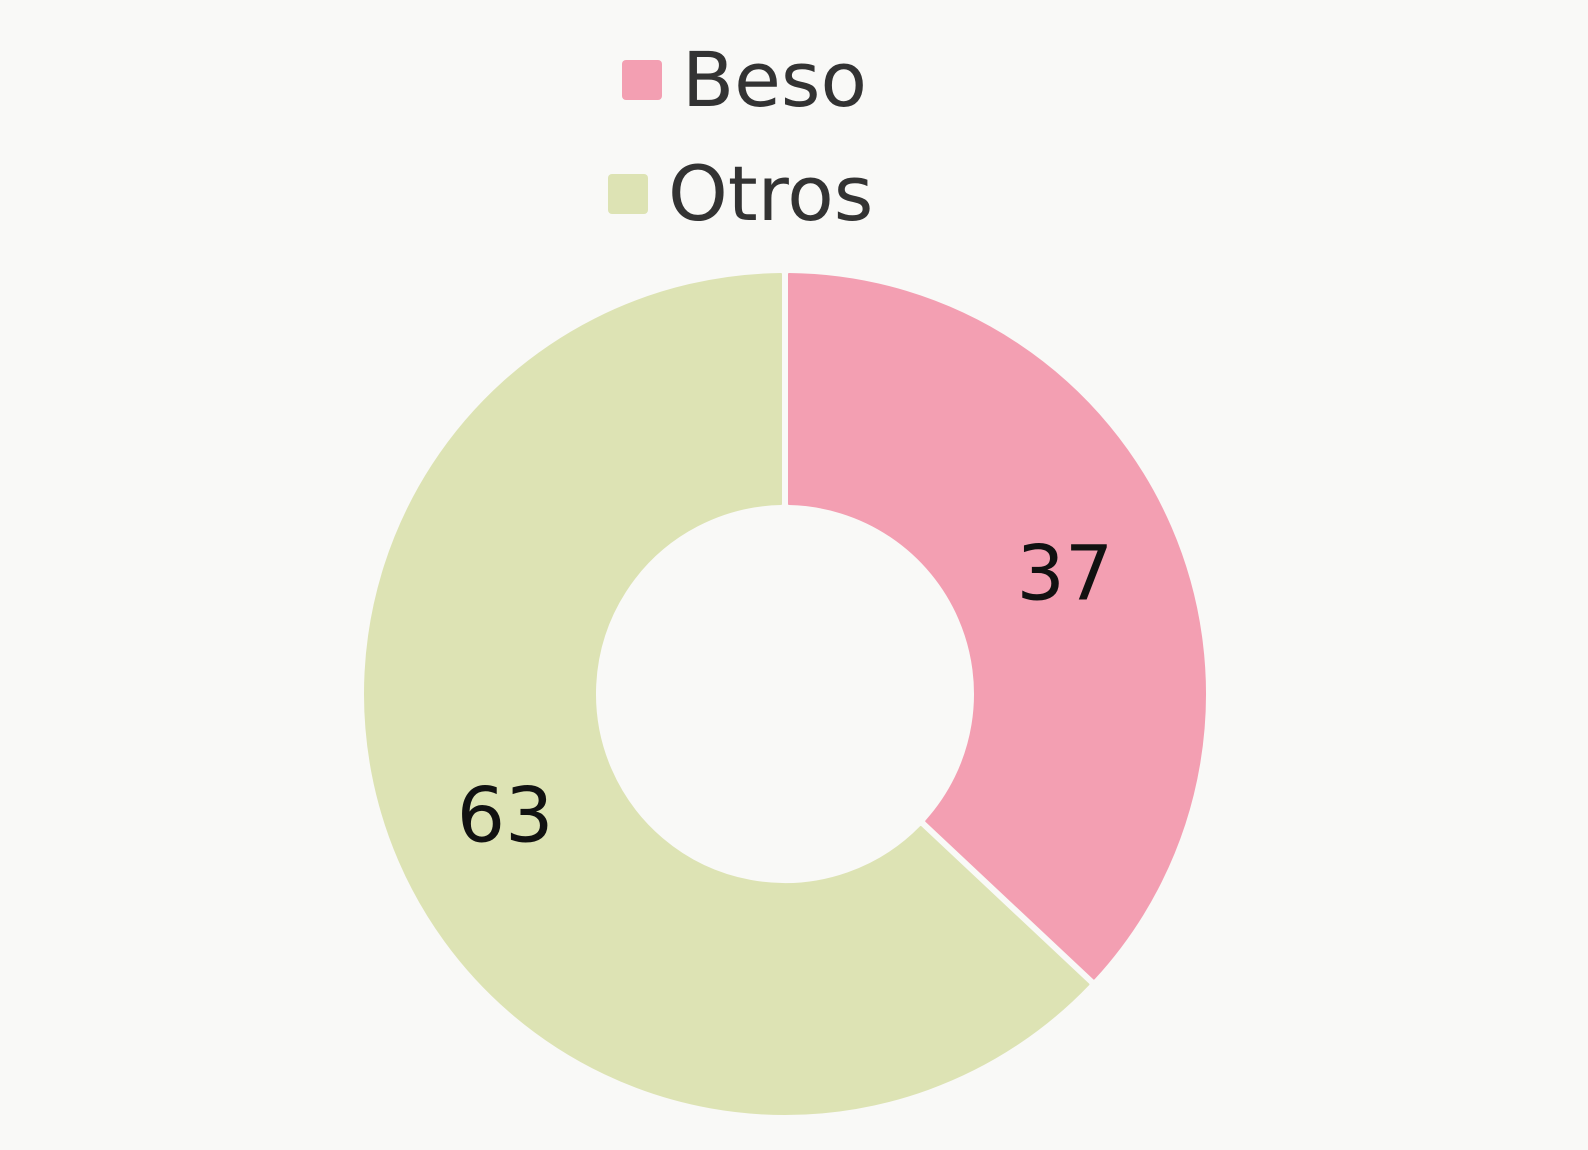 The width and height of the screenshot is (1588, 1150). Describe the element at coordinates (771, 193) in the screenshot. I see `legend-label-otros: Otros` at that location.